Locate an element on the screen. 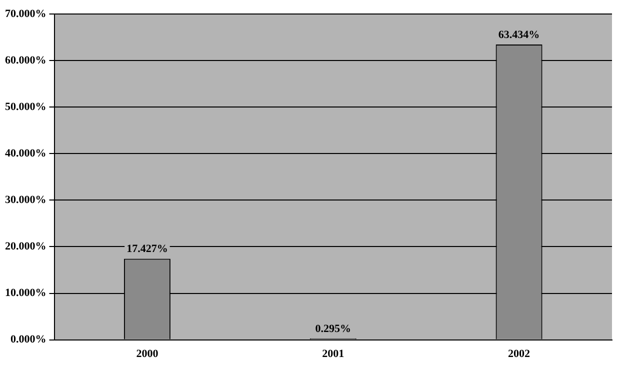 This screenshot has width=620, height=368. data-label: 0.295% is located at coordinates (333, 328).